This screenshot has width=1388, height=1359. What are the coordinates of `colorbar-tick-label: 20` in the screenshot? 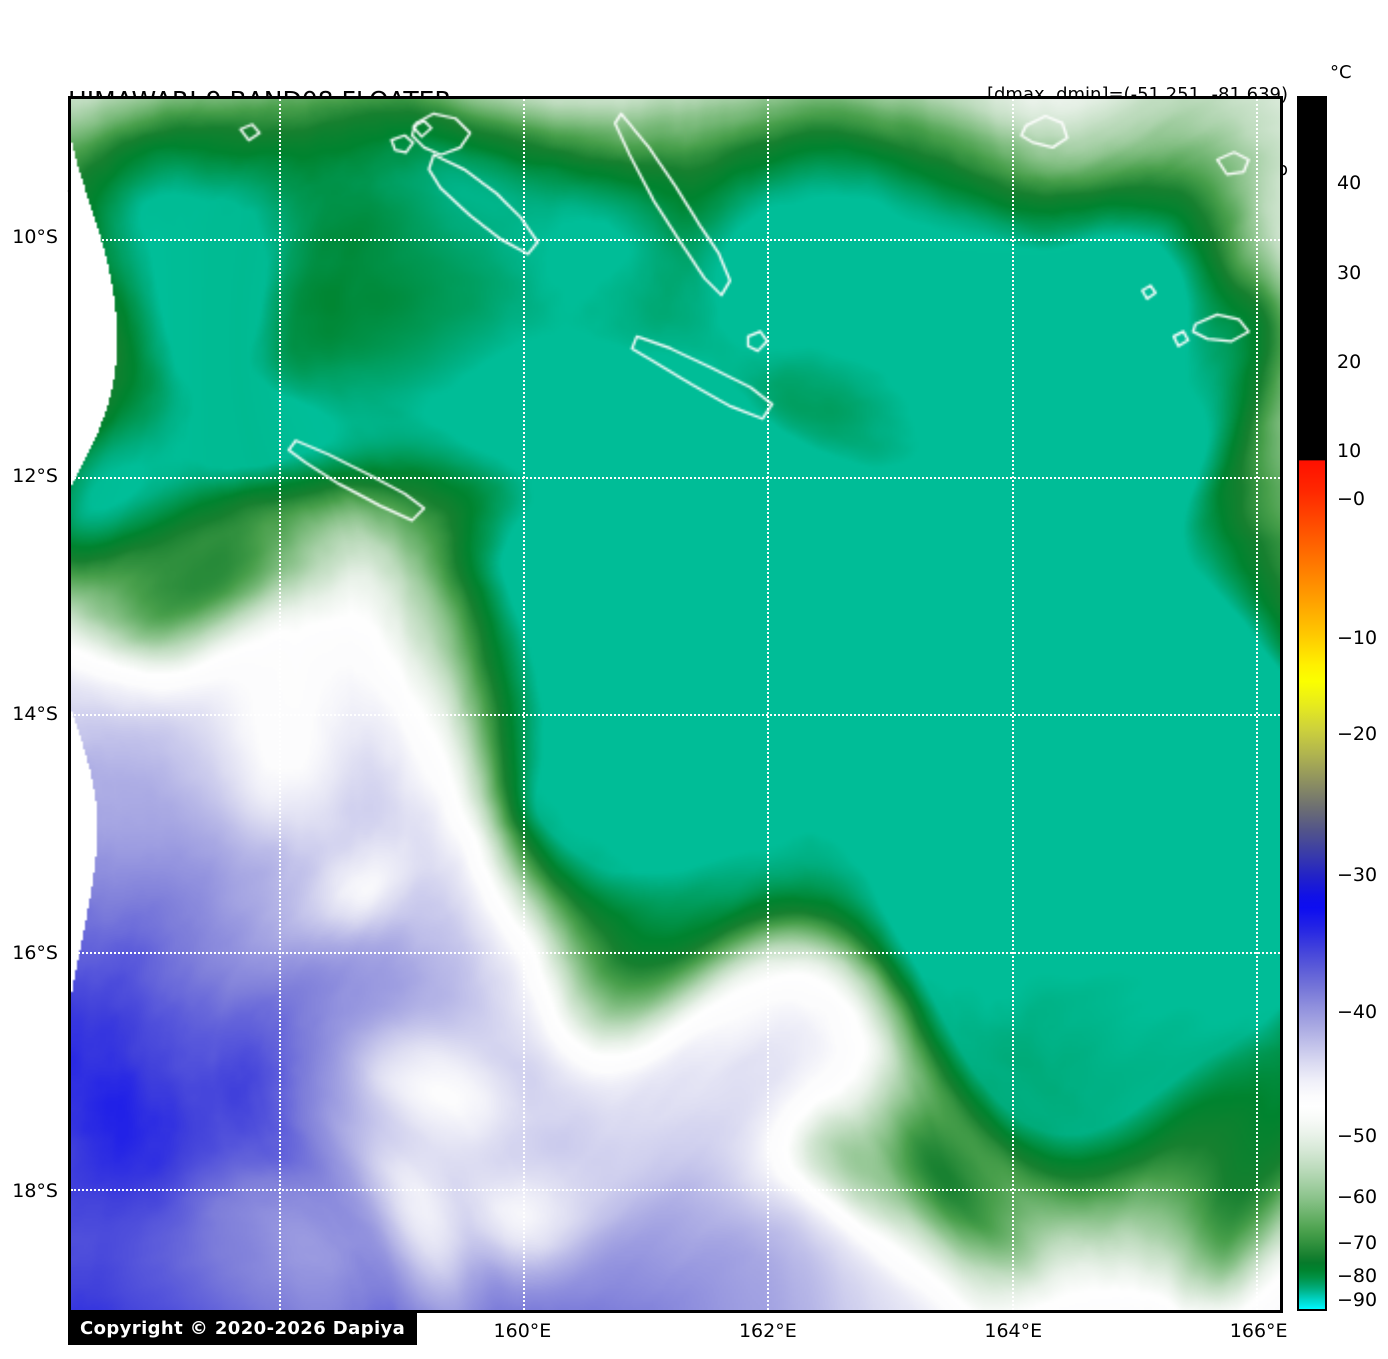 It's located at (1349, 362).